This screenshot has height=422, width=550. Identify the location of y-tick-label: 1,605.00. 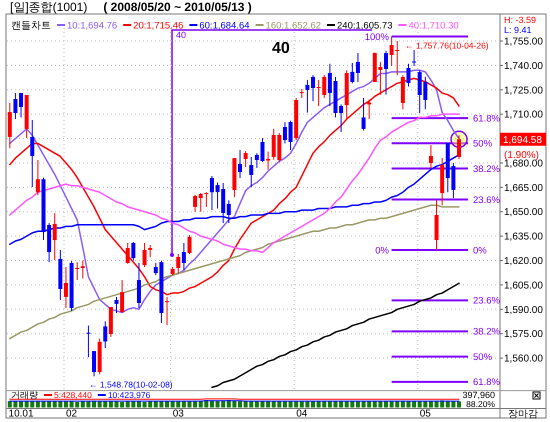
(524, 286).